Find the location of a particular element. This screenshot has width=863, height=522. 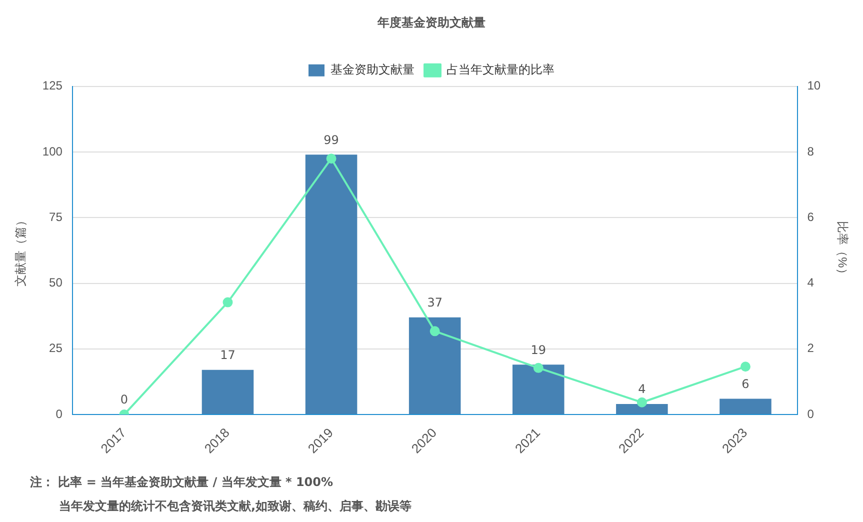

y-axis-title: 文献量（篇） is located at coordinates (21, 250).